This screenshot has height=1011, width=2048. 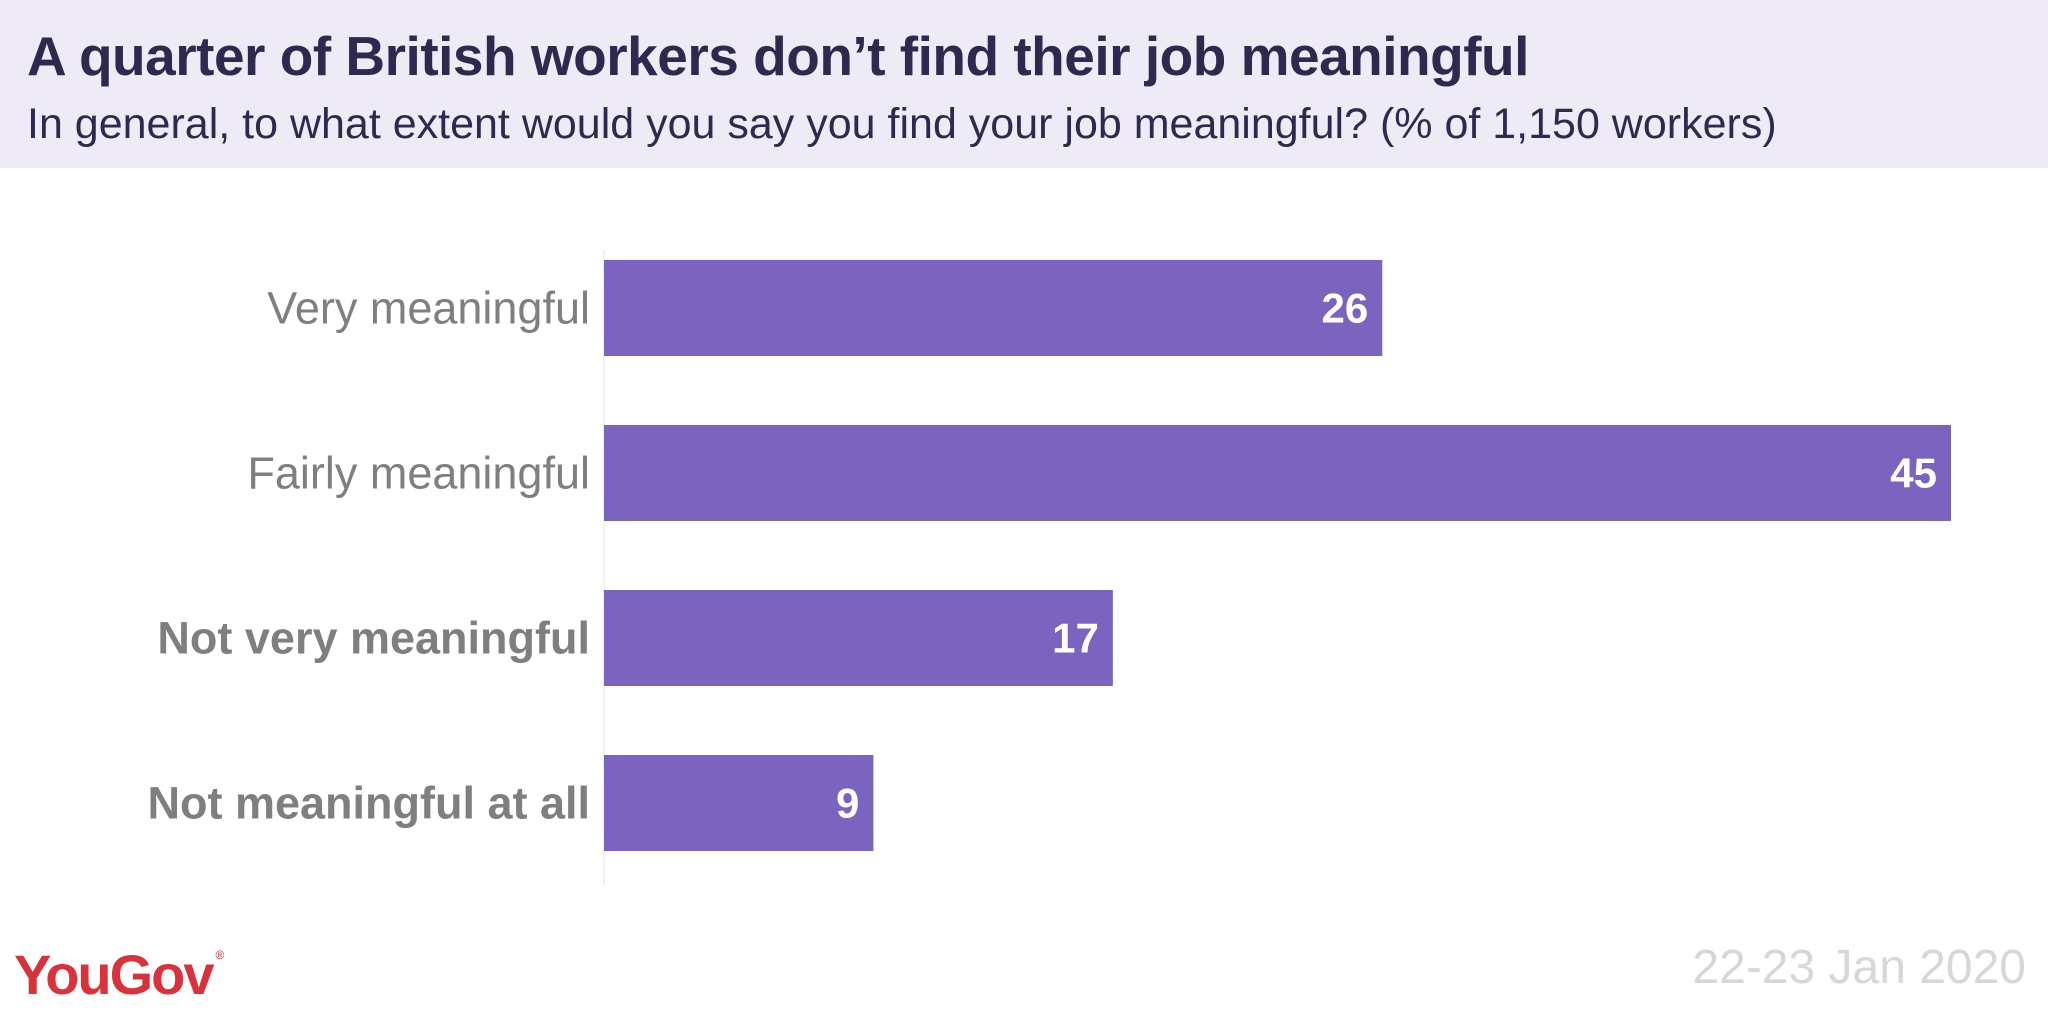 What do you see at coordinates (739, 803) in the screenshot?
I see `bar-not-meaningful-at-all` at bounding box center [739, 803].